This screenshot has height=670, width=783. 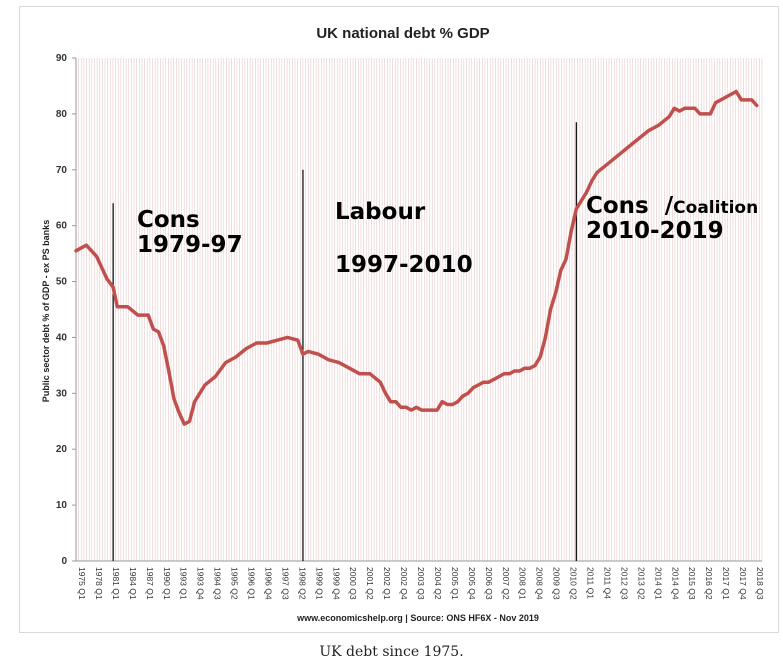 What do you see at coordinates (726, 583) in the screenshot?
I see `x-tick-label: 2017 Q1` at bounding box center [726, 583].